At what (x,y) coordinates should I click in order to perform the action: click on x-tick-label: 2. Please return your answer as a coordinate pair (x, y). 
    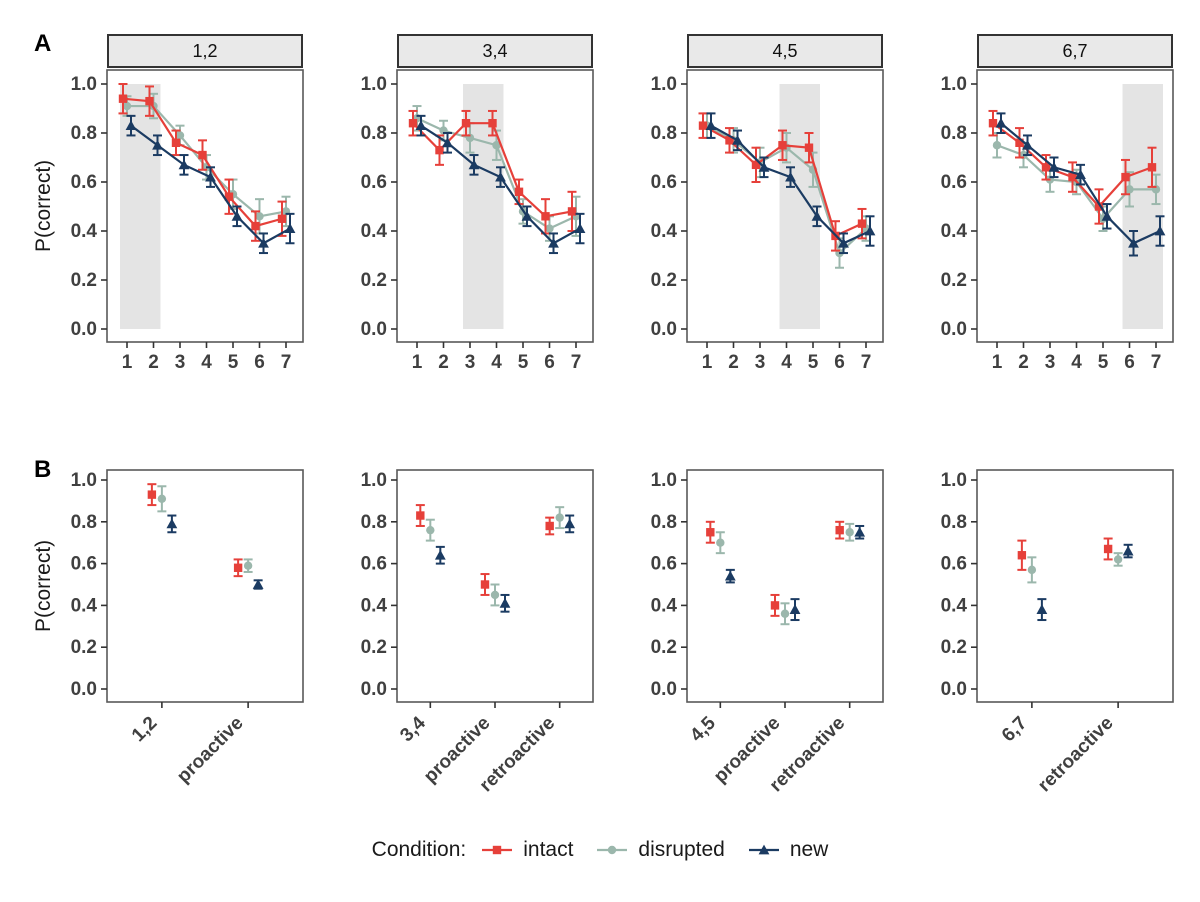
    Looking at the image, I should click on (733, 362).